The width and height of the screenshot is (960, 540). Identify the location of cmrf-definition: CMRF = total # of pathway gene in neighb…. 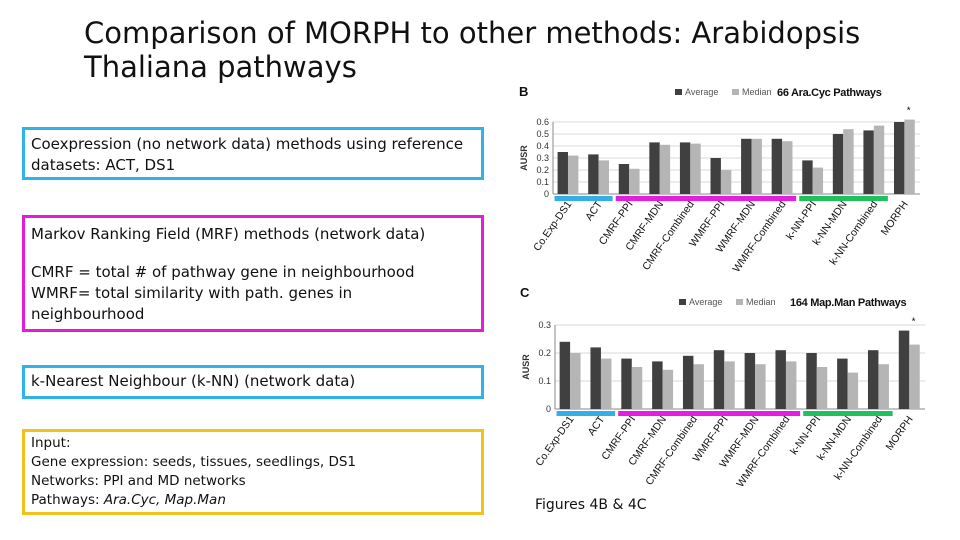
(223, 272).